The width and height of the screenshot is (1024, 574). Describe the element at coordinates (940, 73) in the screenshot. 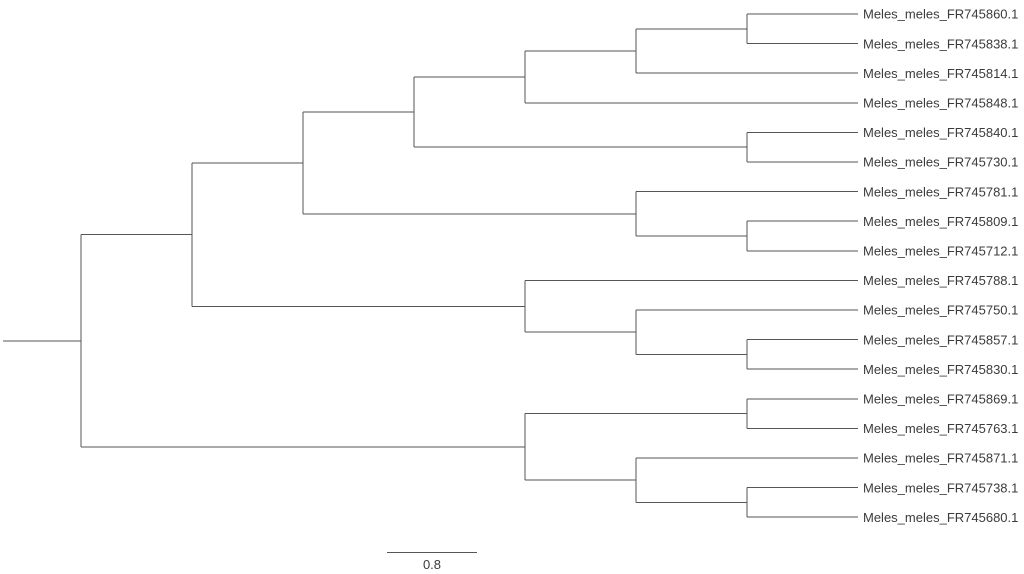

I see `taxon-label: Meles_meles_FR745814.1` at that location.